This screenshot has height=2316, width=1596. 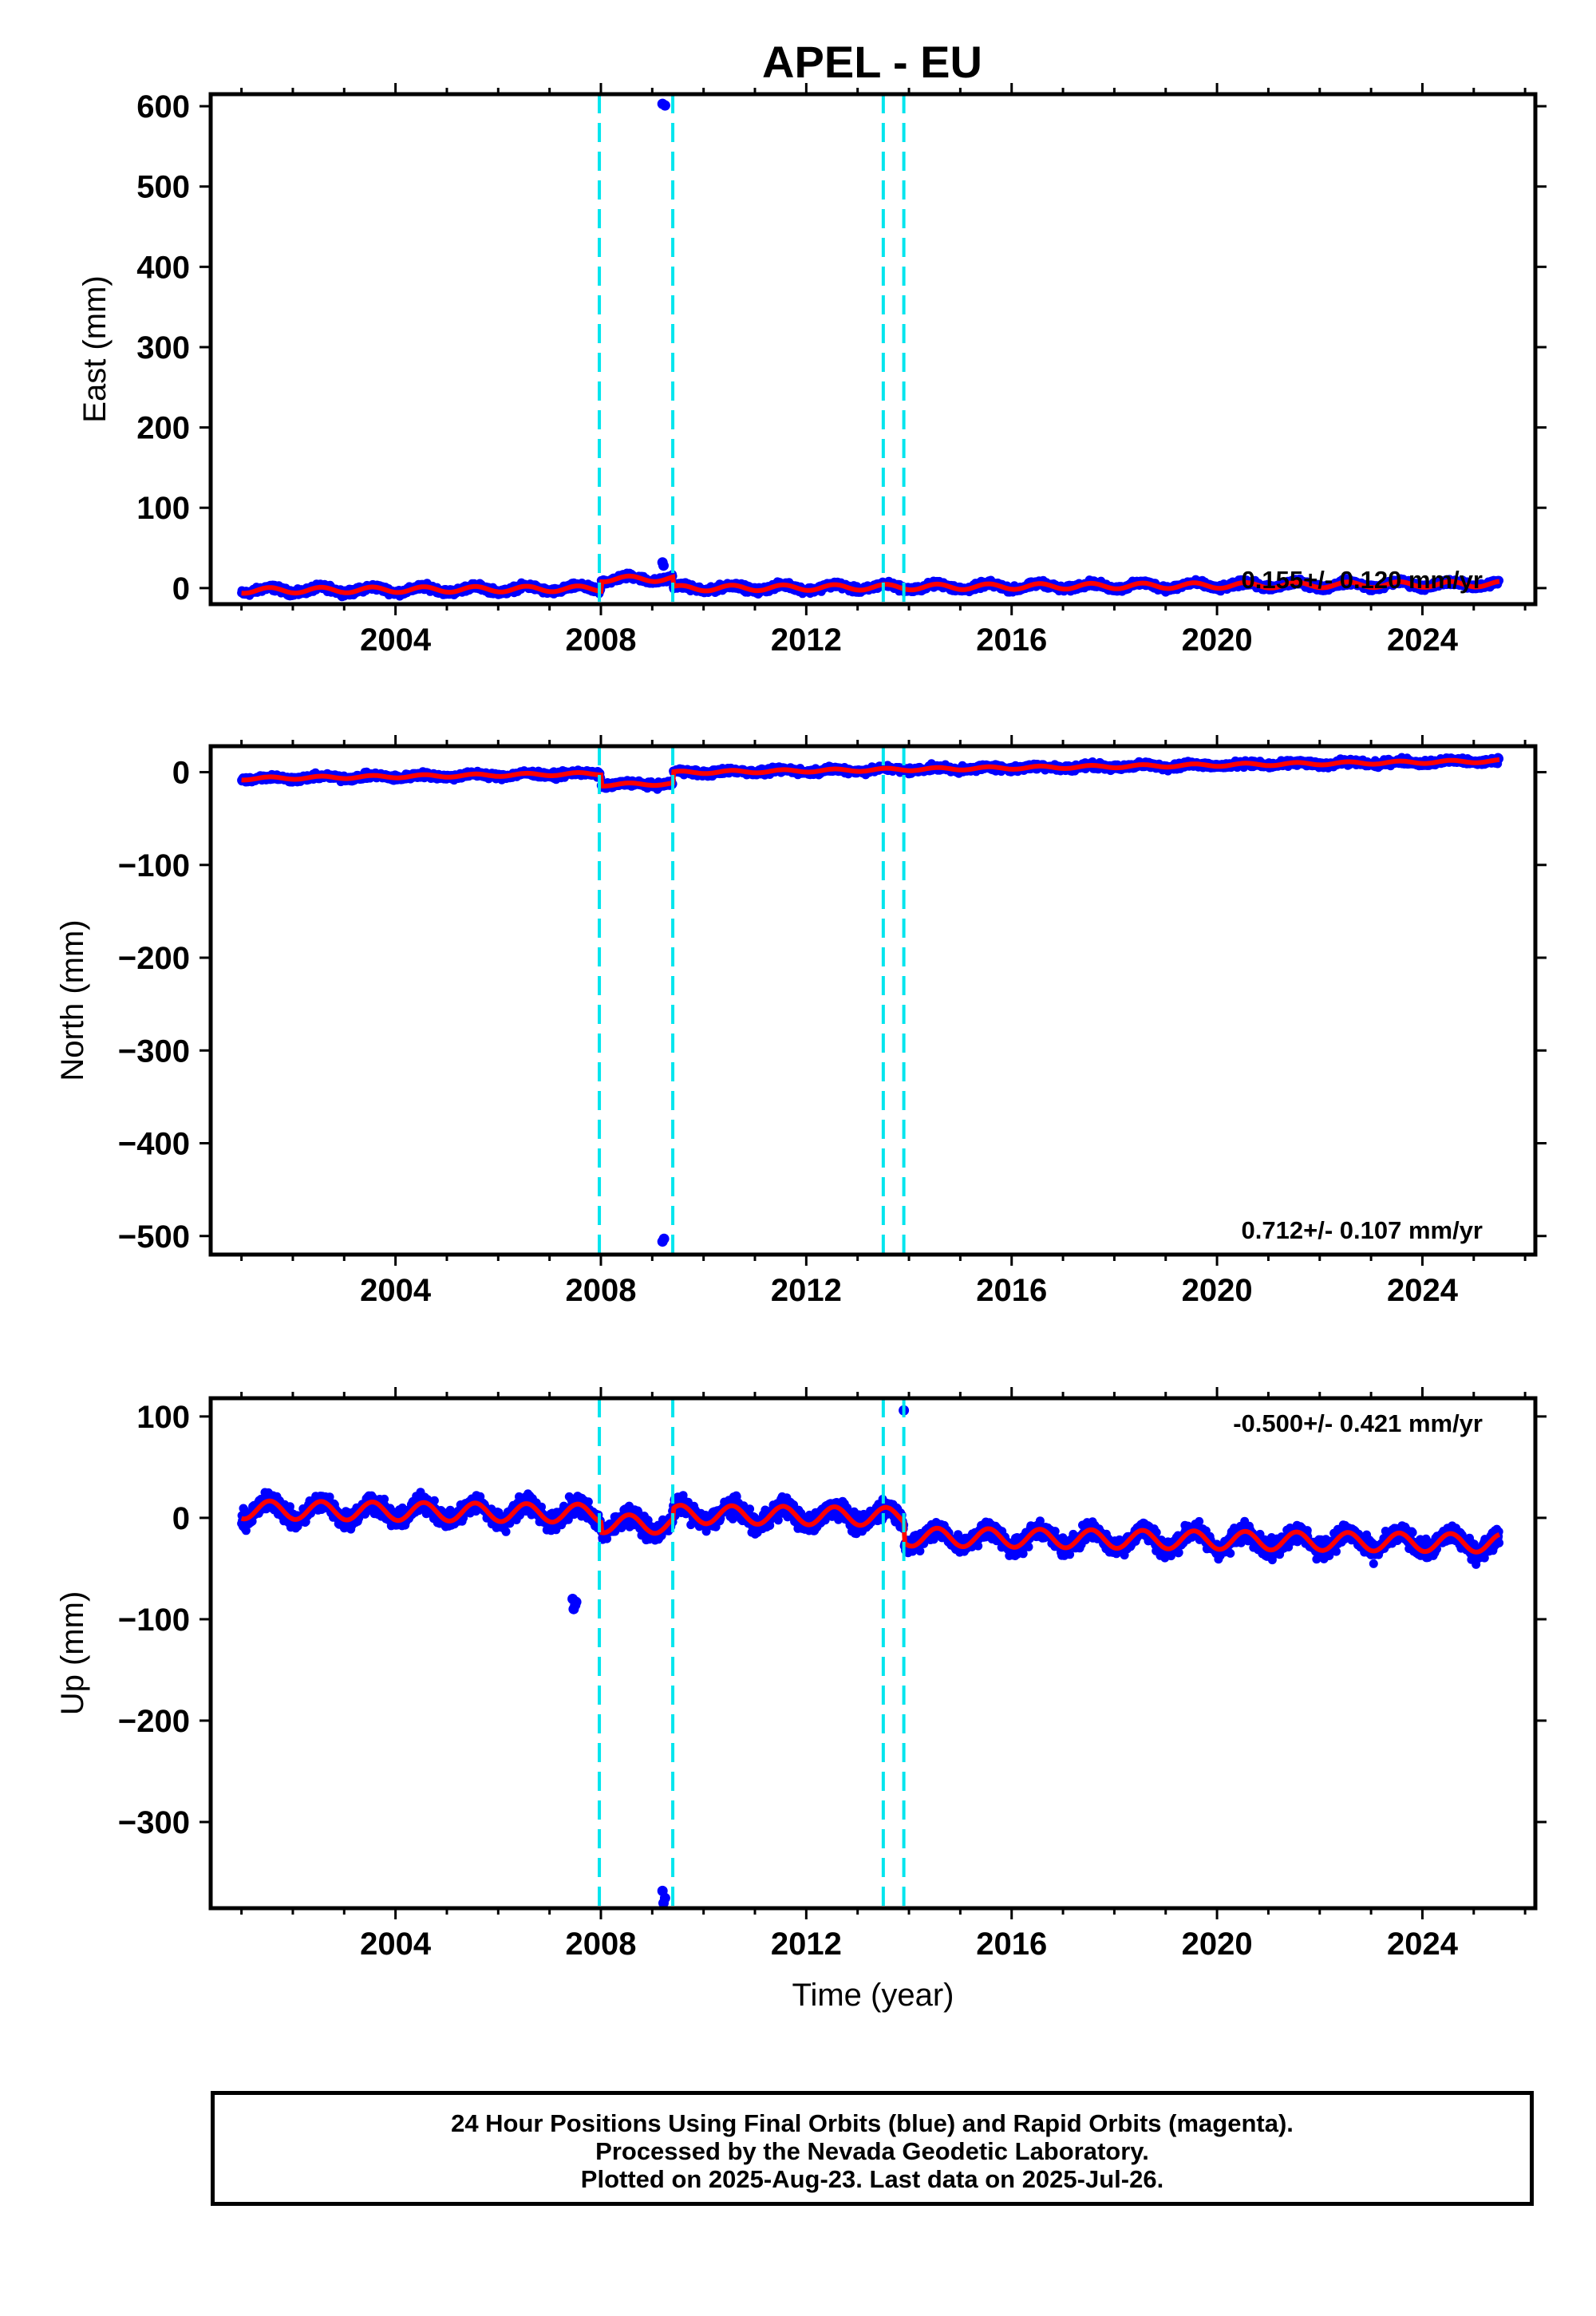 What do you see at coordinates (95, 348) in the screenshot?
I see `y-axis-label: East (mm)` at bounding box center [95, 348].